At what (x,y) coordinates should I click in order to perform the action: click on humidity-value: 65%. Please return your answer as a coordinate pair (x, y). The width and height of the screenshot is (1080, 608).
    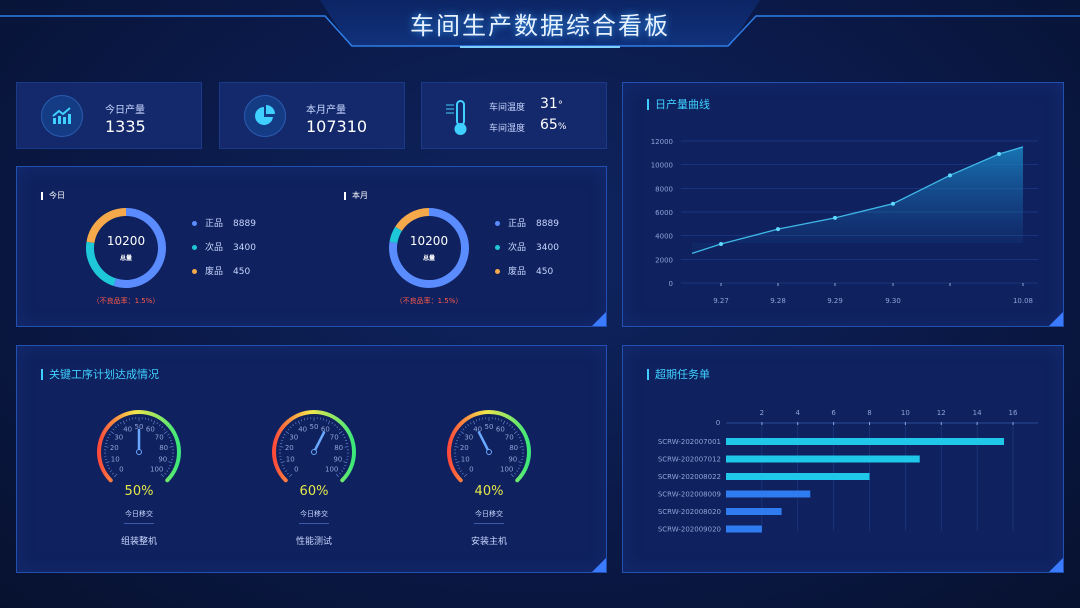
    Looking at the image, I should click on (553, 125).